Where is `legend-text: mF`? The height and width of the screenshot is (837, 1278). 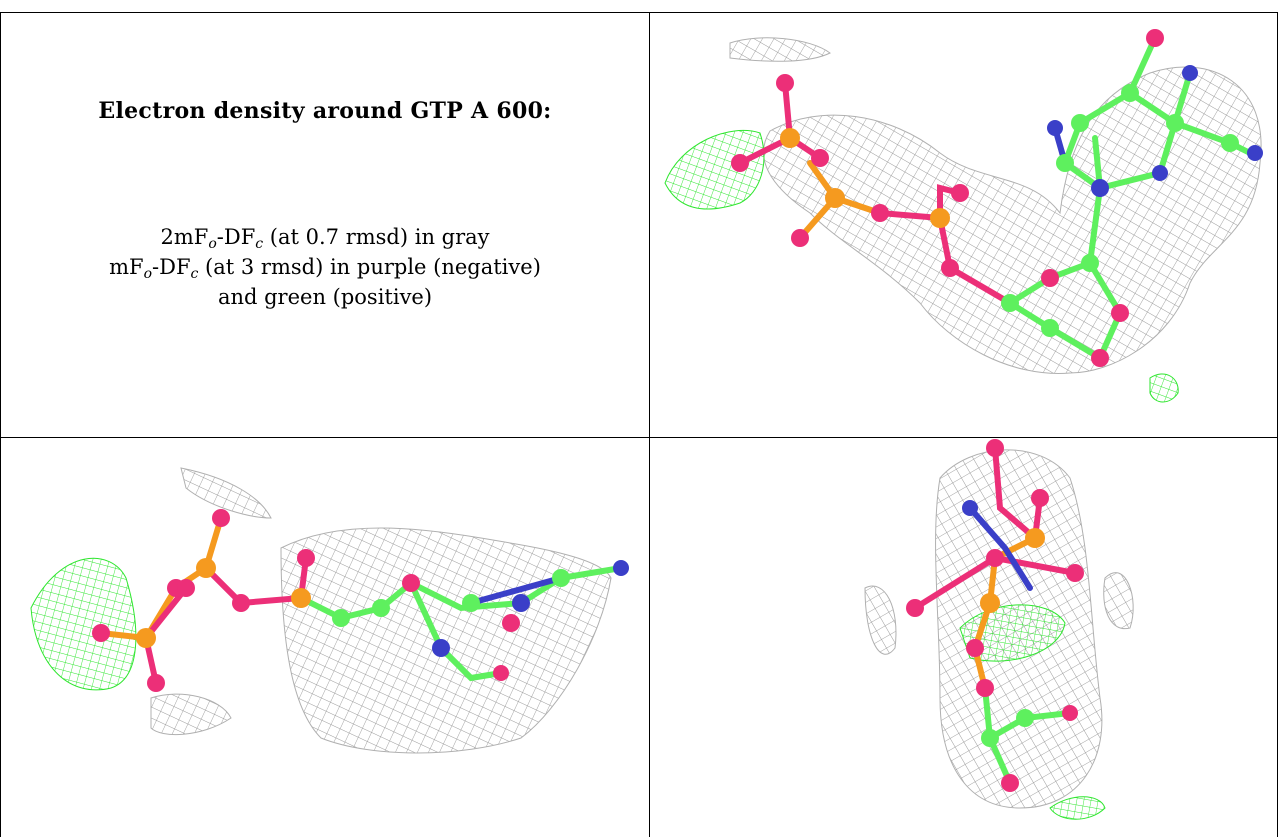
legend-text: mF is located at coordinates (126, 267).